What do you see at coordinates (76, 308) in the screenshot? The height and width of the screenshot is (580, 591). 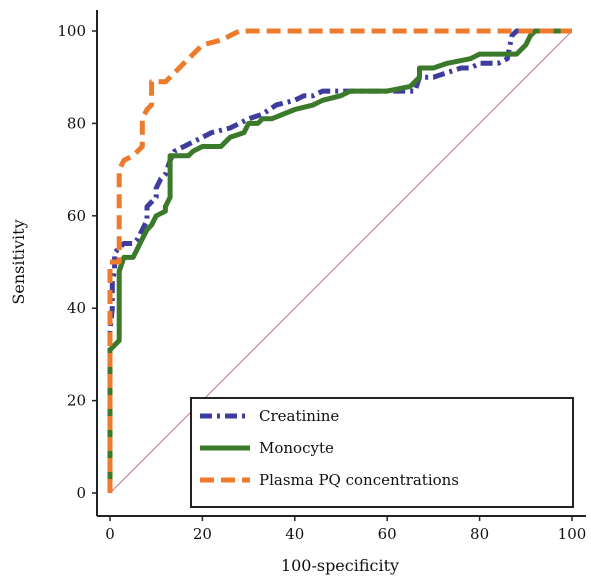 I see `y-tick-label: 40` at bounding box center [76, 308].